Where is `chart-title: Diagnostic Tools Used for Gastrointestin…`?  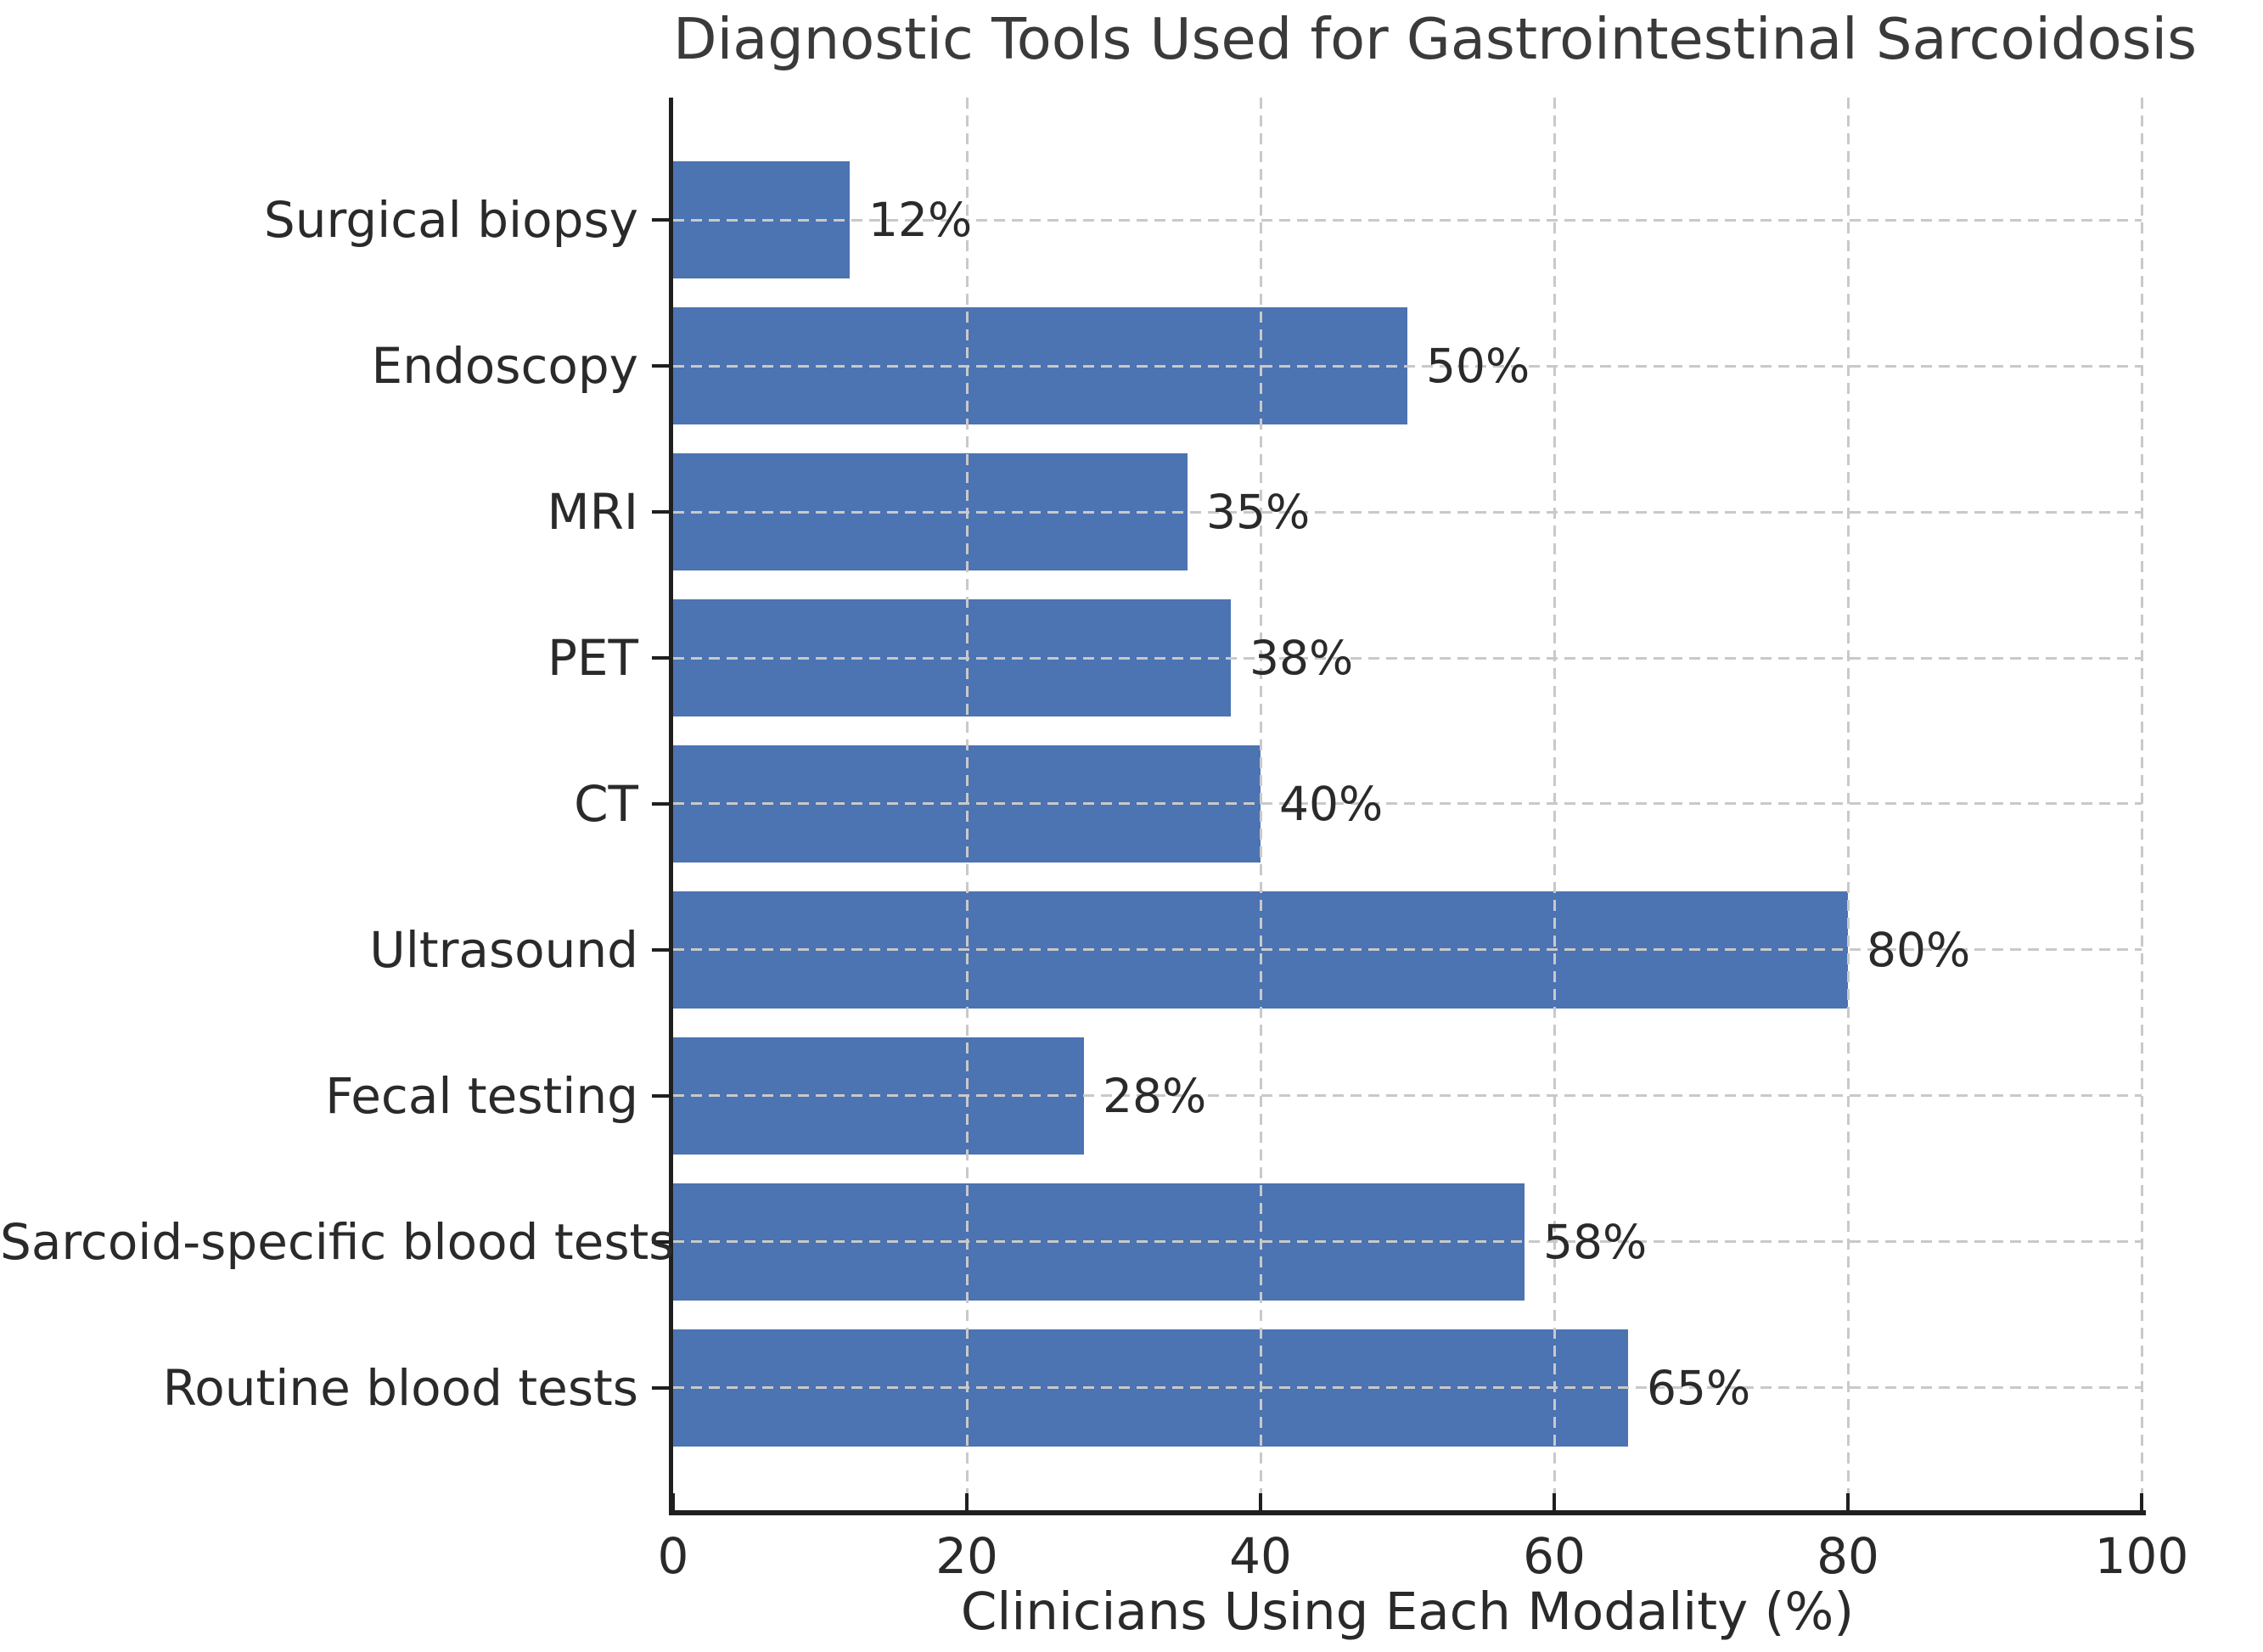 chart-title: Diagnostic Tools Used for Gastrointestin… is located at coordinates (1435, 39).